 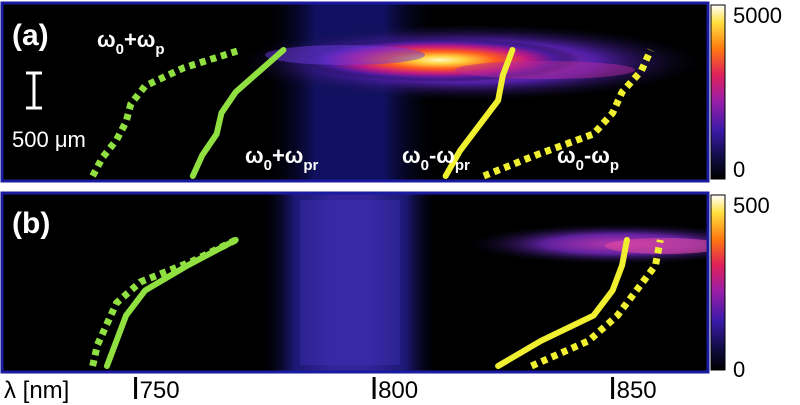 What do you see at coordinates (588, 158) in the screenshot?
I see `label-pump-diff: ω0-ωp` at bounding box center [588, 158].